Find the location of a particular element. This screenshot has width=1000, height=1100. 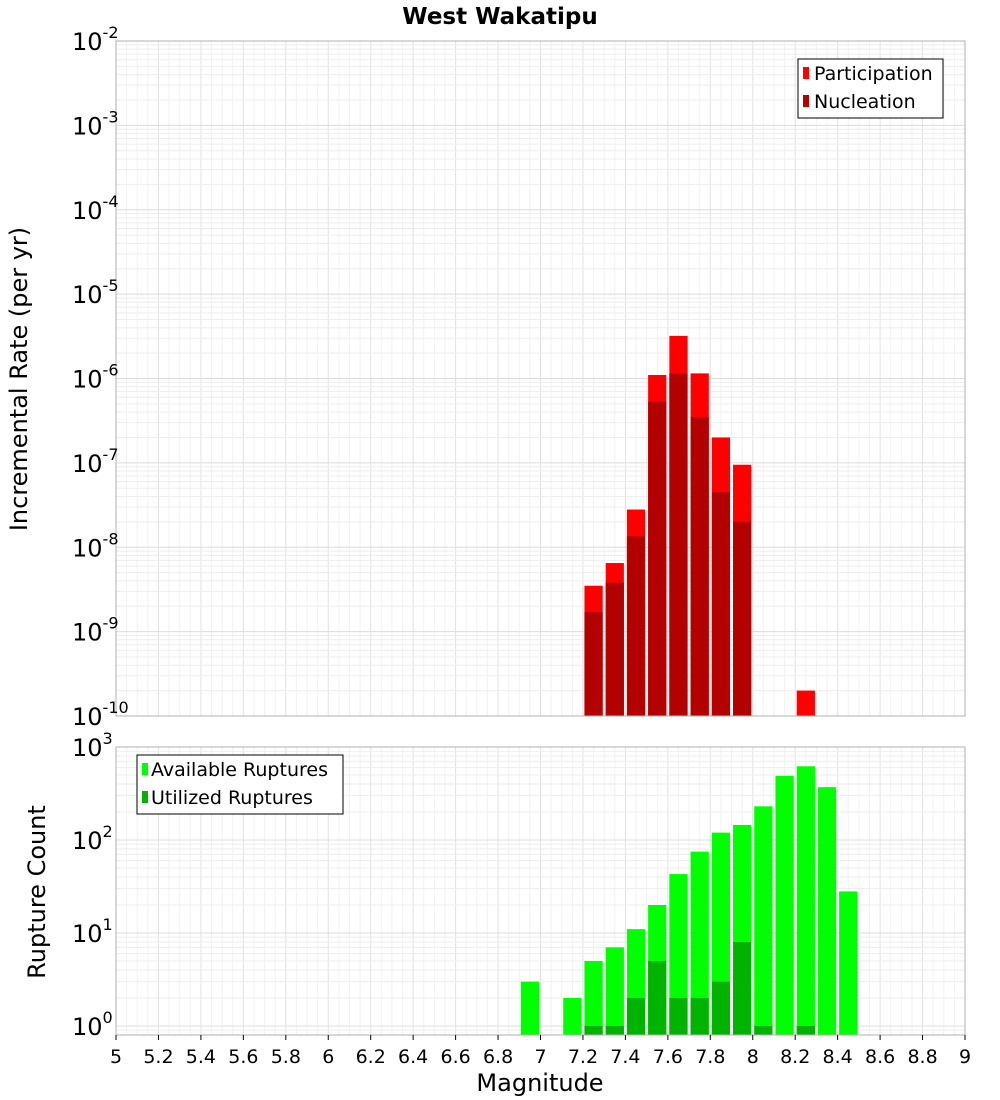

x-tick-label: 8.6 is located at coordinates (880, 1057).